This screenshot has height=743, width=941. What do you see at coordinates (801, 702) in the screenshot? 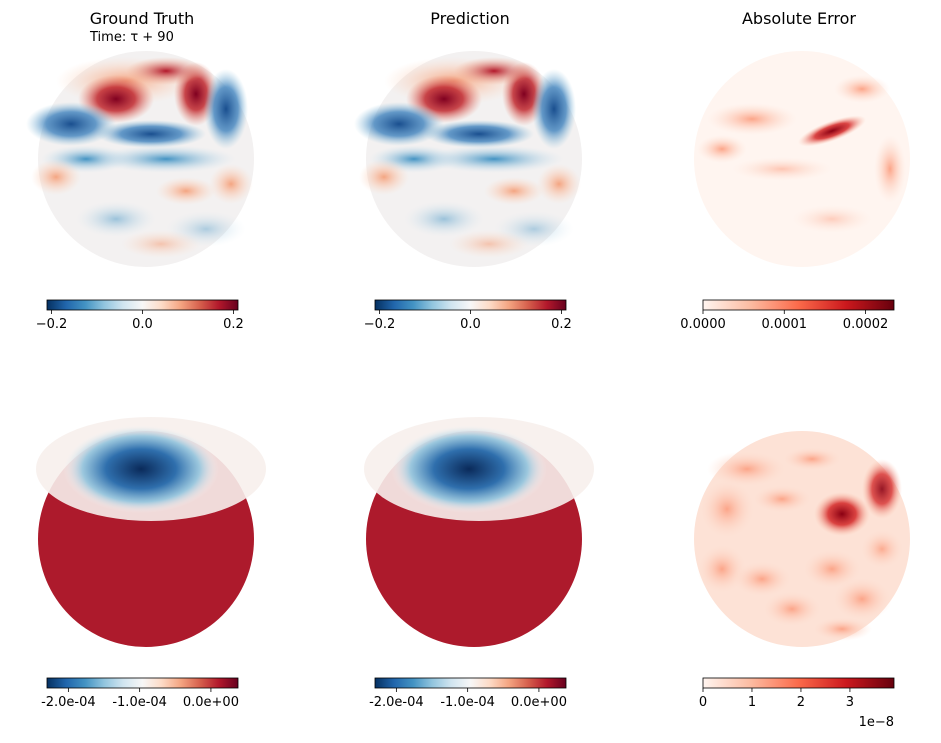
I see `colorbar-tick-label: 2` at bounding box center [801, 702].